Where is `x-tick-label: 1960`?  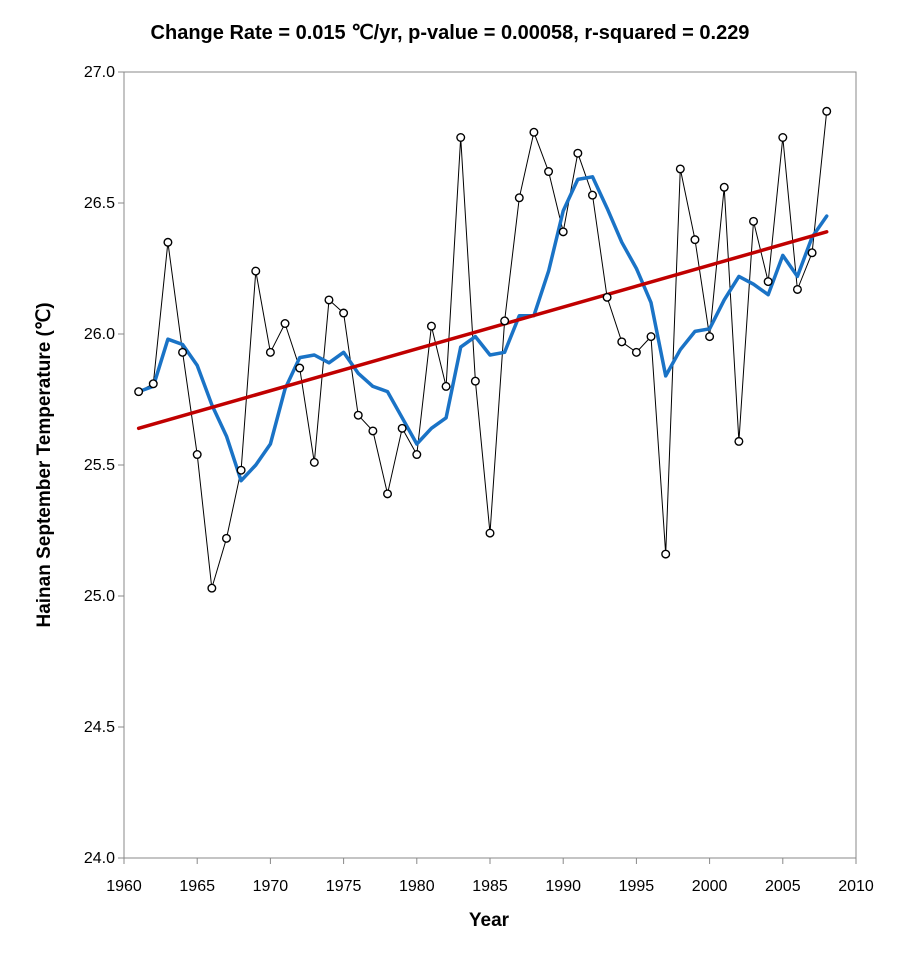 x-tick-label: 1960 is located at coordinates (124, 886).